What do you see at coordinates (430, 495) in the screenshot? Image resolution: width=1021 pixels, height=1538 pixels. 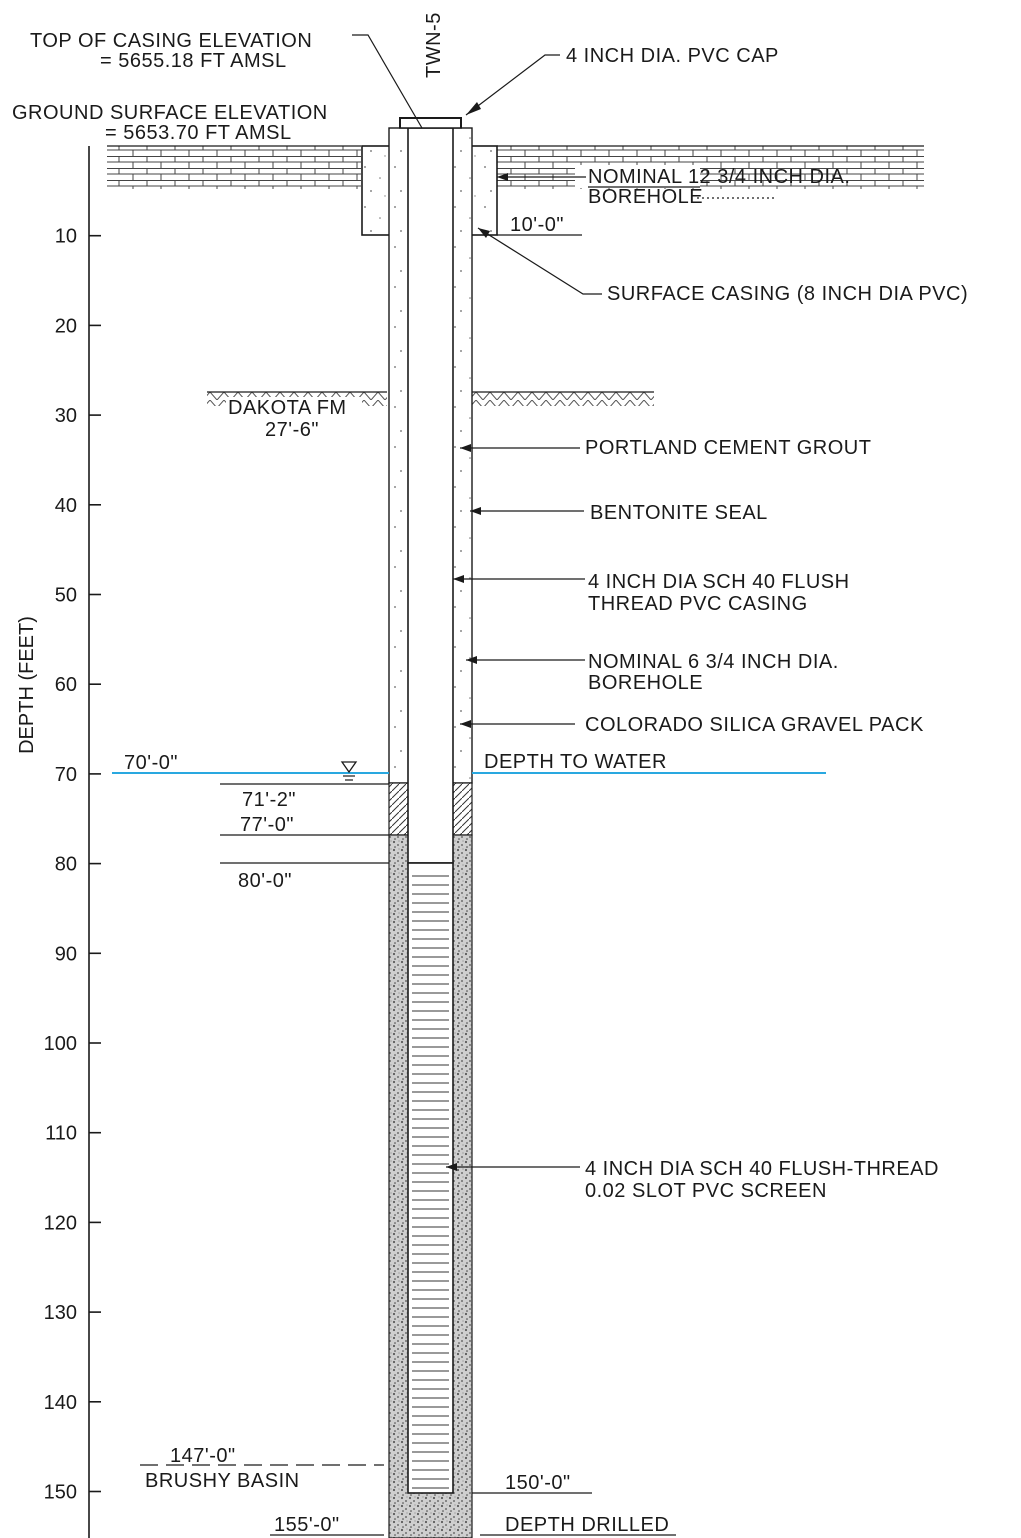 I see `pvc-casing` at bounding box center [430, 495].